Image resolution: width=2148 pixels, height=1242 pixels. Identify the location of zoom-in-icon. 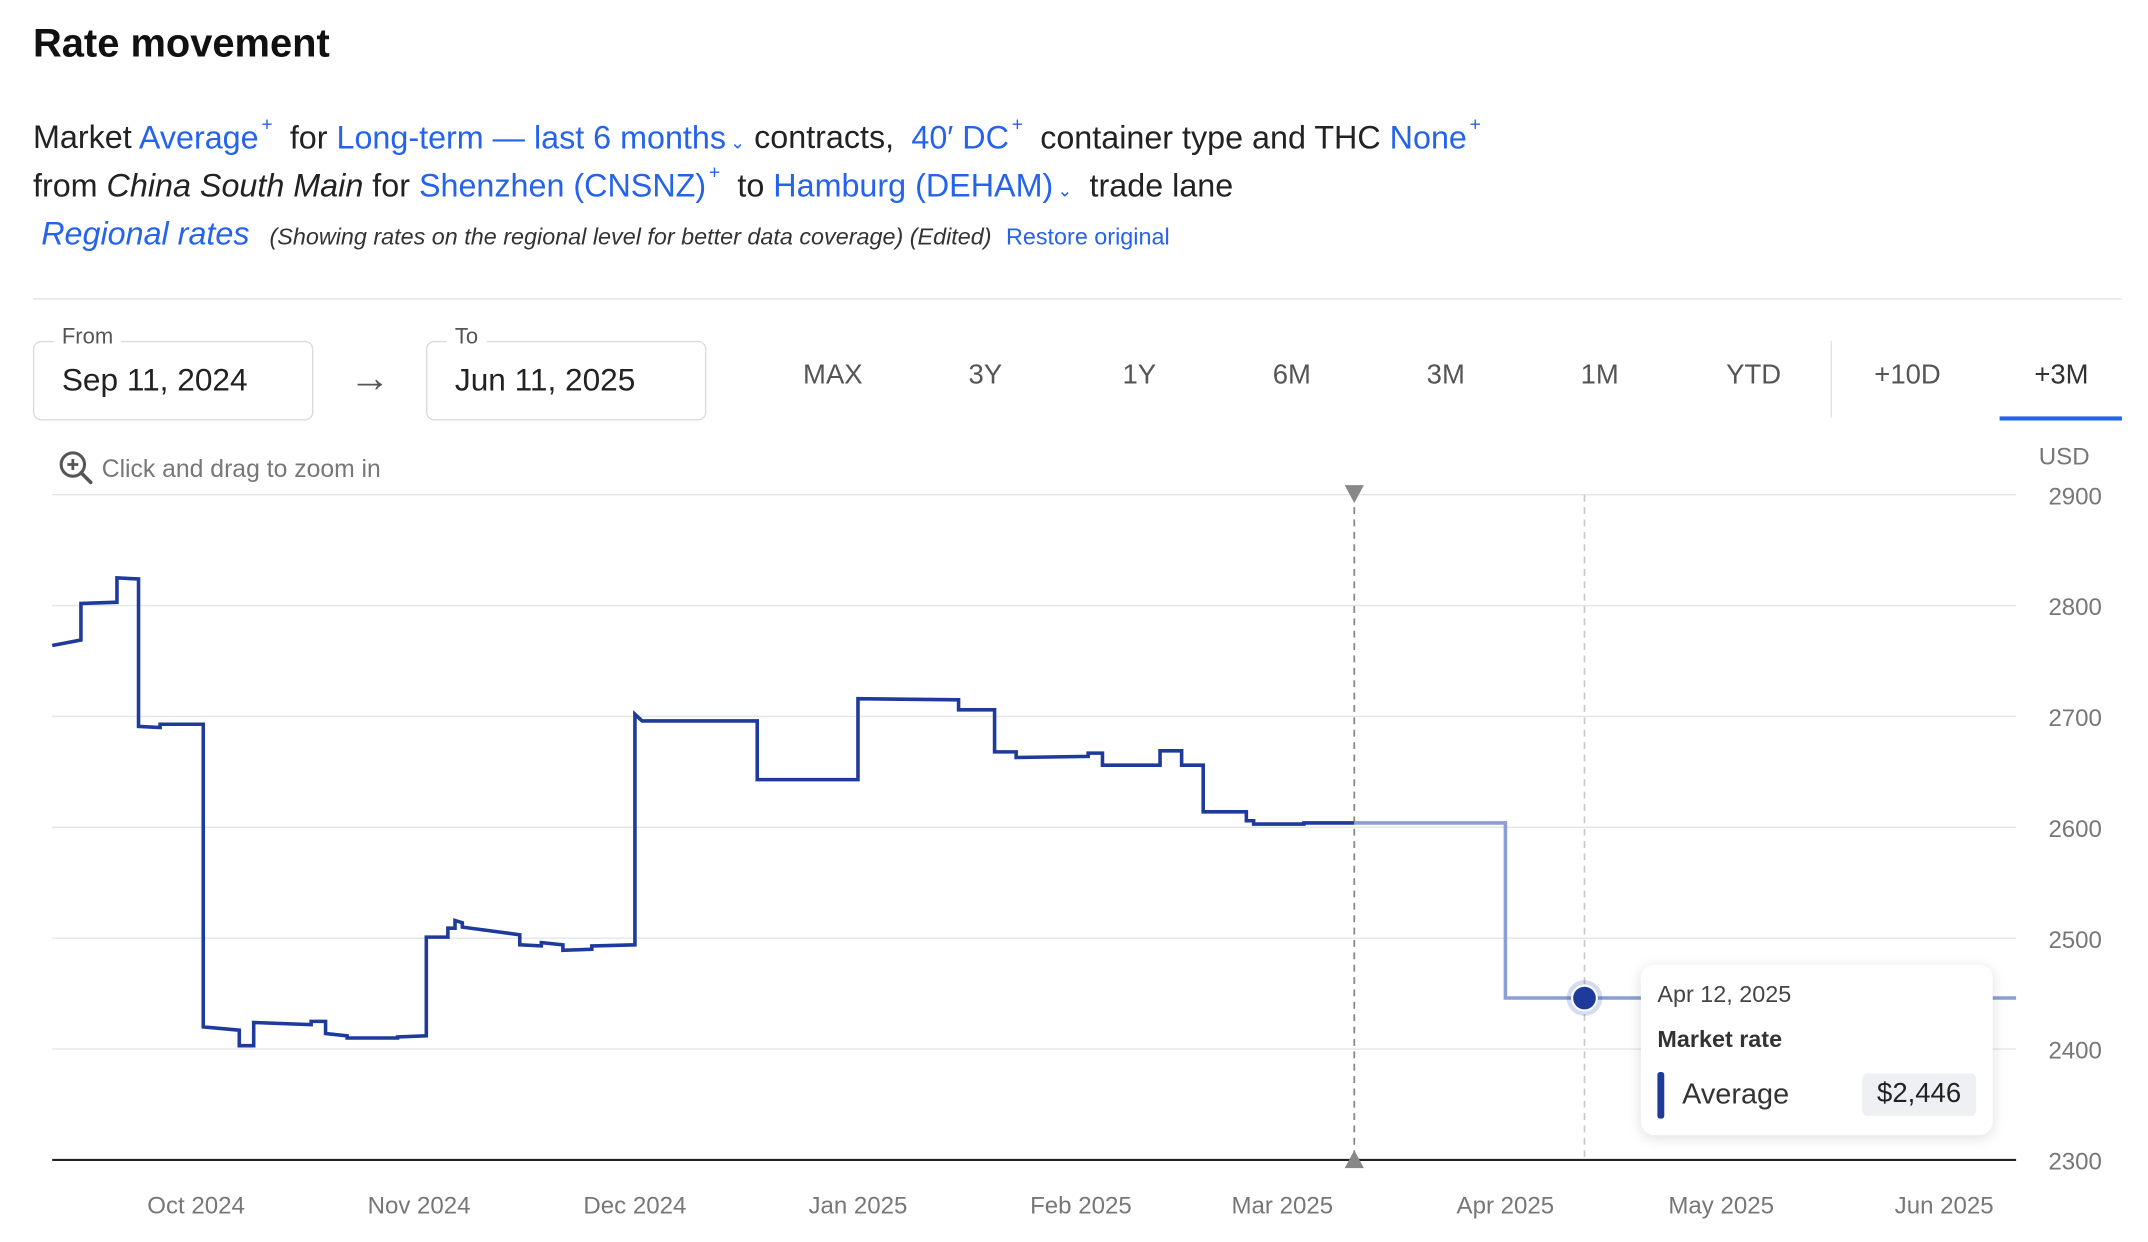
(76, 468).